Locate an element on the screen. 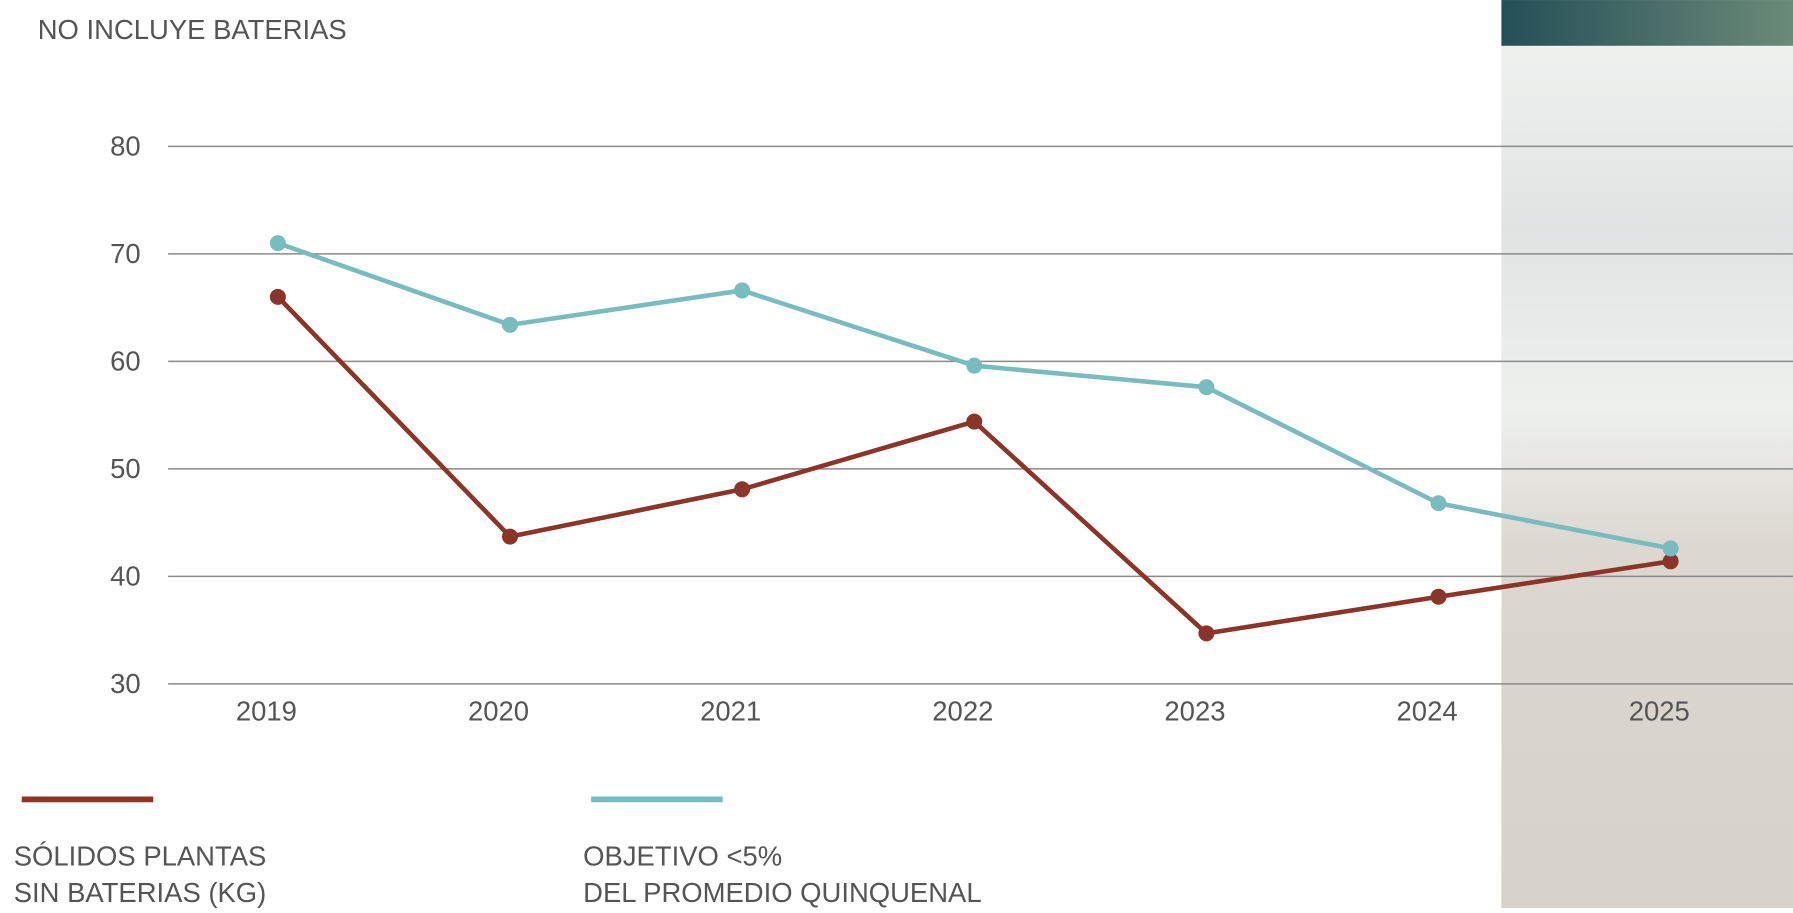 The image size is (1793, 913). y-tick-label: 30 is located at coordinates (125, 683).